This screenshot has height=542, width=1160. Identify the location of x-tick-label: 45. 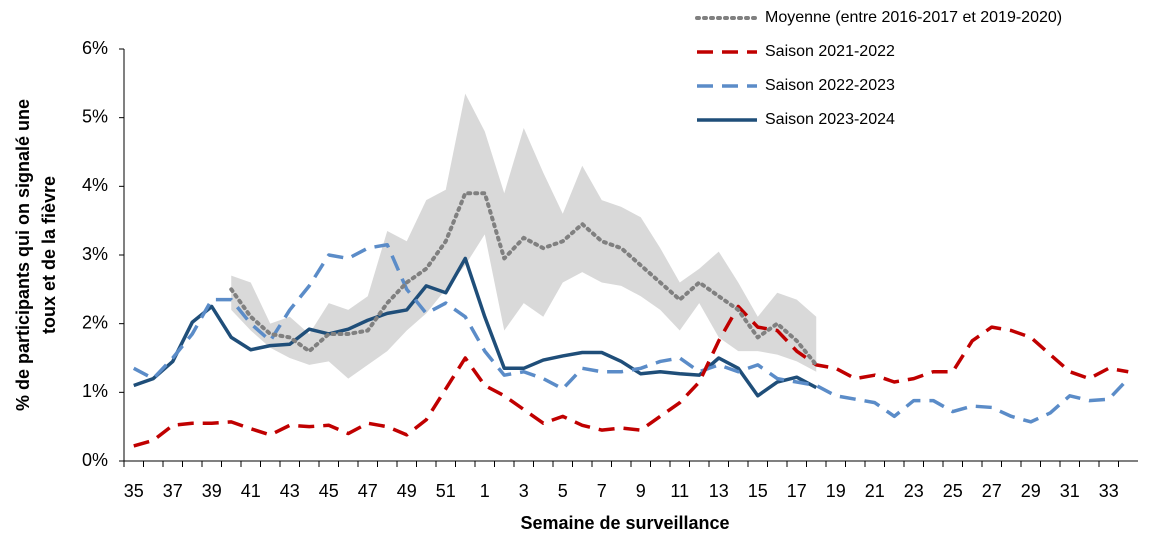
(329, 491).